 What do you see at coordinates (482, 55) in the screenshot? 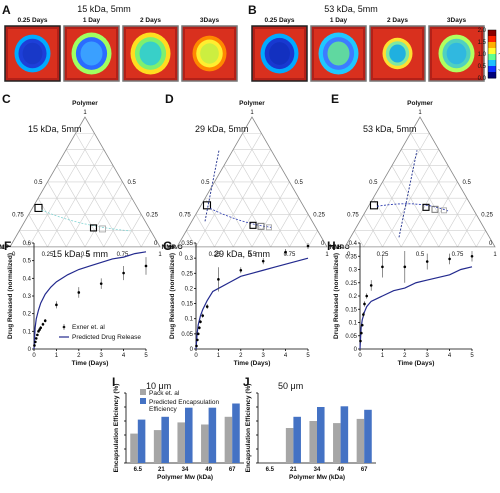
I see `colorbar-tick: 1.0` at bounding box center [482, 55].